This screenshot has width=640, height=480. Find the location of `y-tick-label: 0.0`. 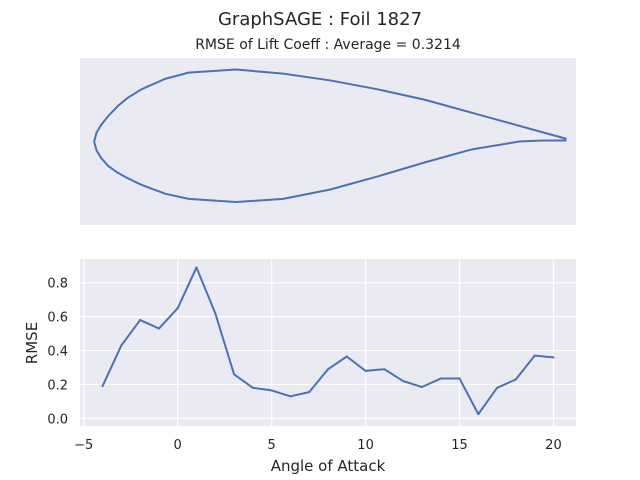

y-tick-label: 0.0 is located at coordinates (57, 419).